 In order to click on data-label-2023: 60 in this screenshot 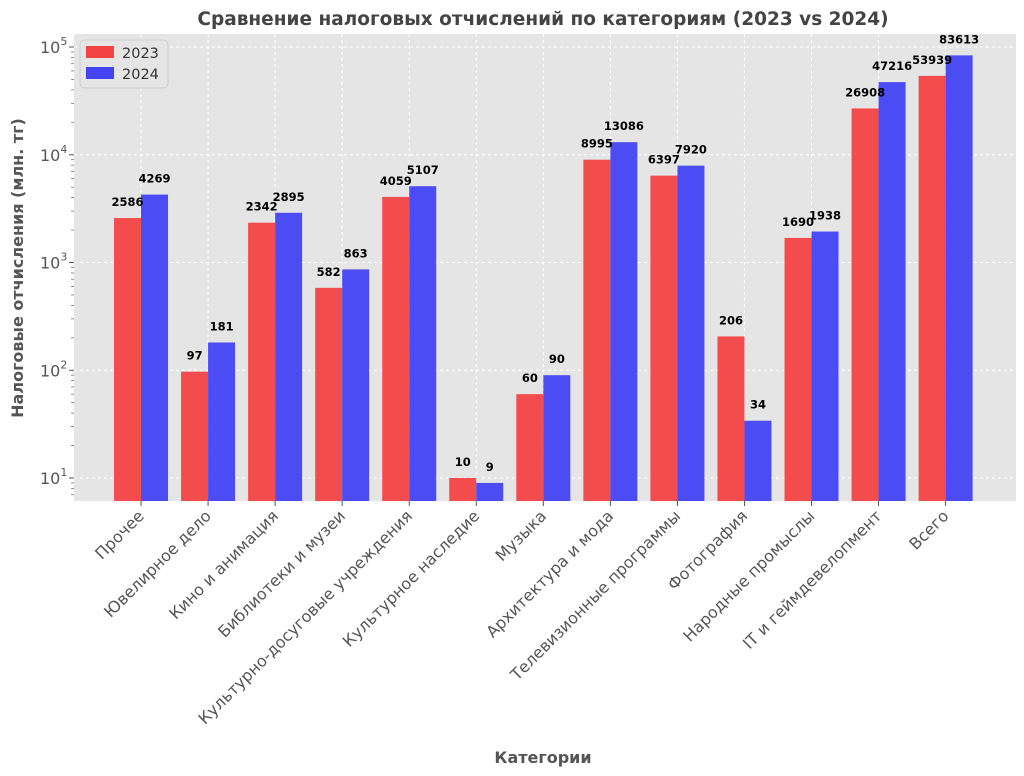, I will do `click(530, 378)`.